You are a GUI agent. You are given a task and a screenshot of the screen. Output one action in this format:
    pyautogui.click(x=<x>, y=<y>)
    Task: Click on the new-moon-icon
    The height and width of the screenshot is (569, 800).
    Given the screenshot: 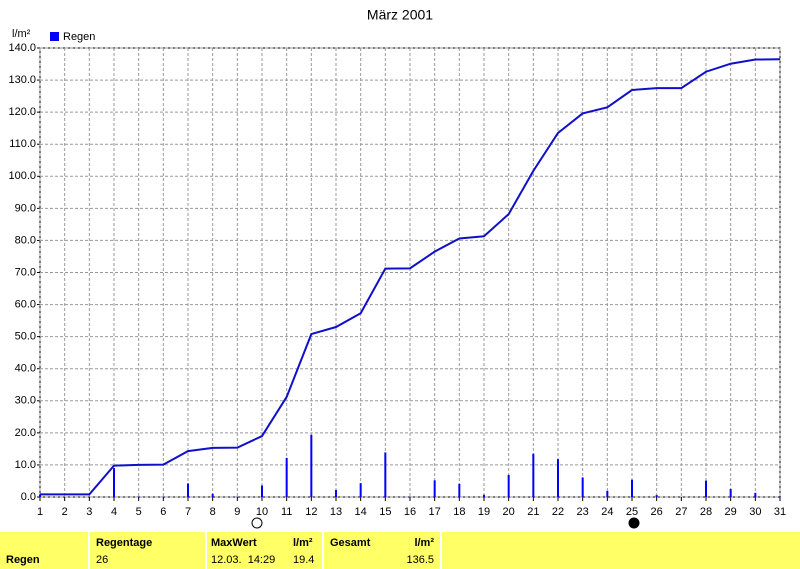 What is the action you would take?
    pyautogui.click(x=634, y=523)
    